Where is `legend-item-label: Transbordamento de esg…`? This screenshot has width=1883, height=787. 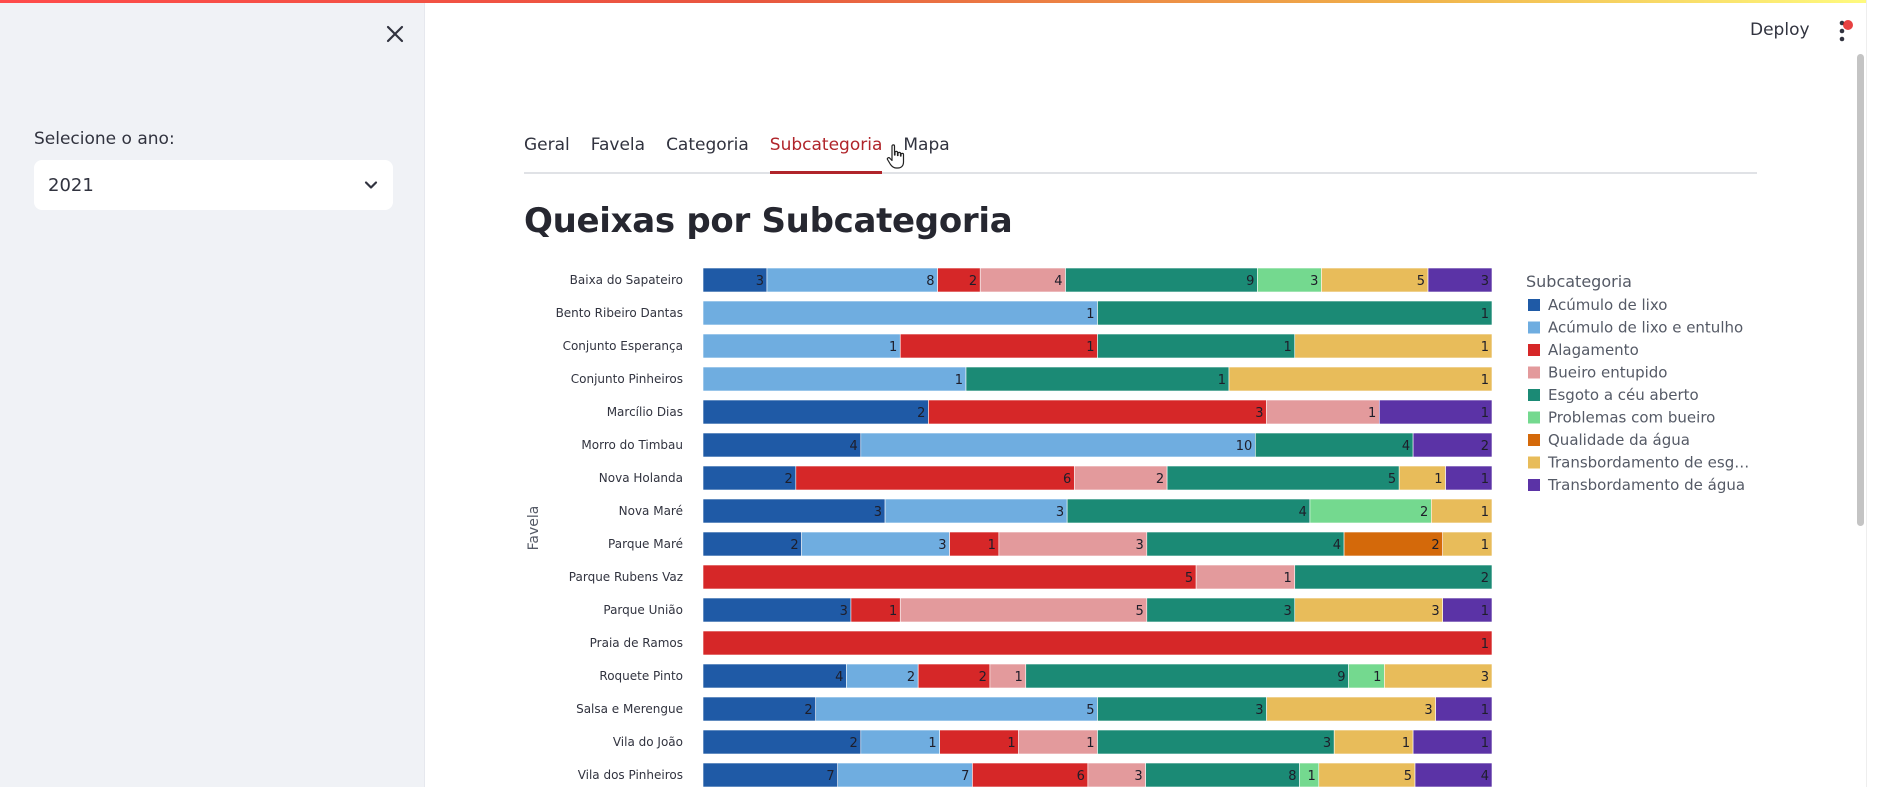 legend-item-label: Transbordamento de esg… is located at coordinates (1648, 463).